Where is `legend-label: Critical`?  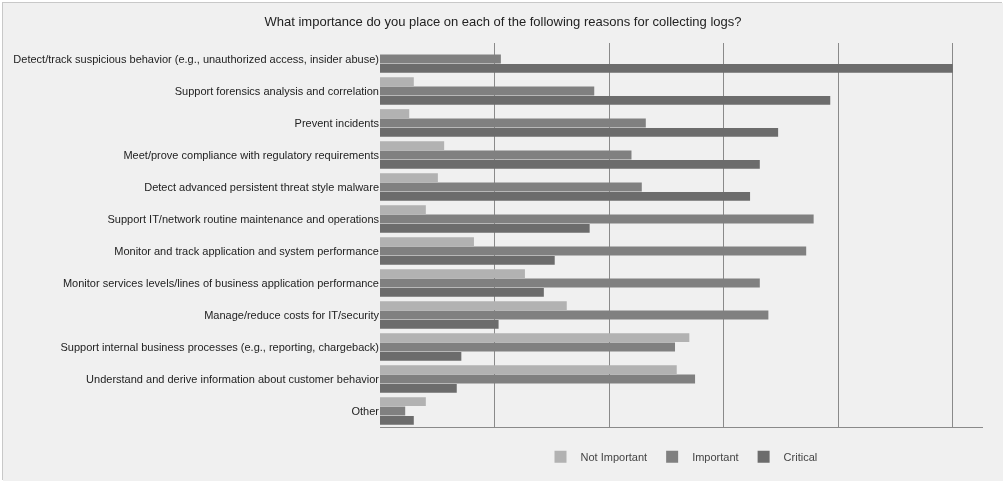 legend-label: Critical is located at coordinates (800, 457).